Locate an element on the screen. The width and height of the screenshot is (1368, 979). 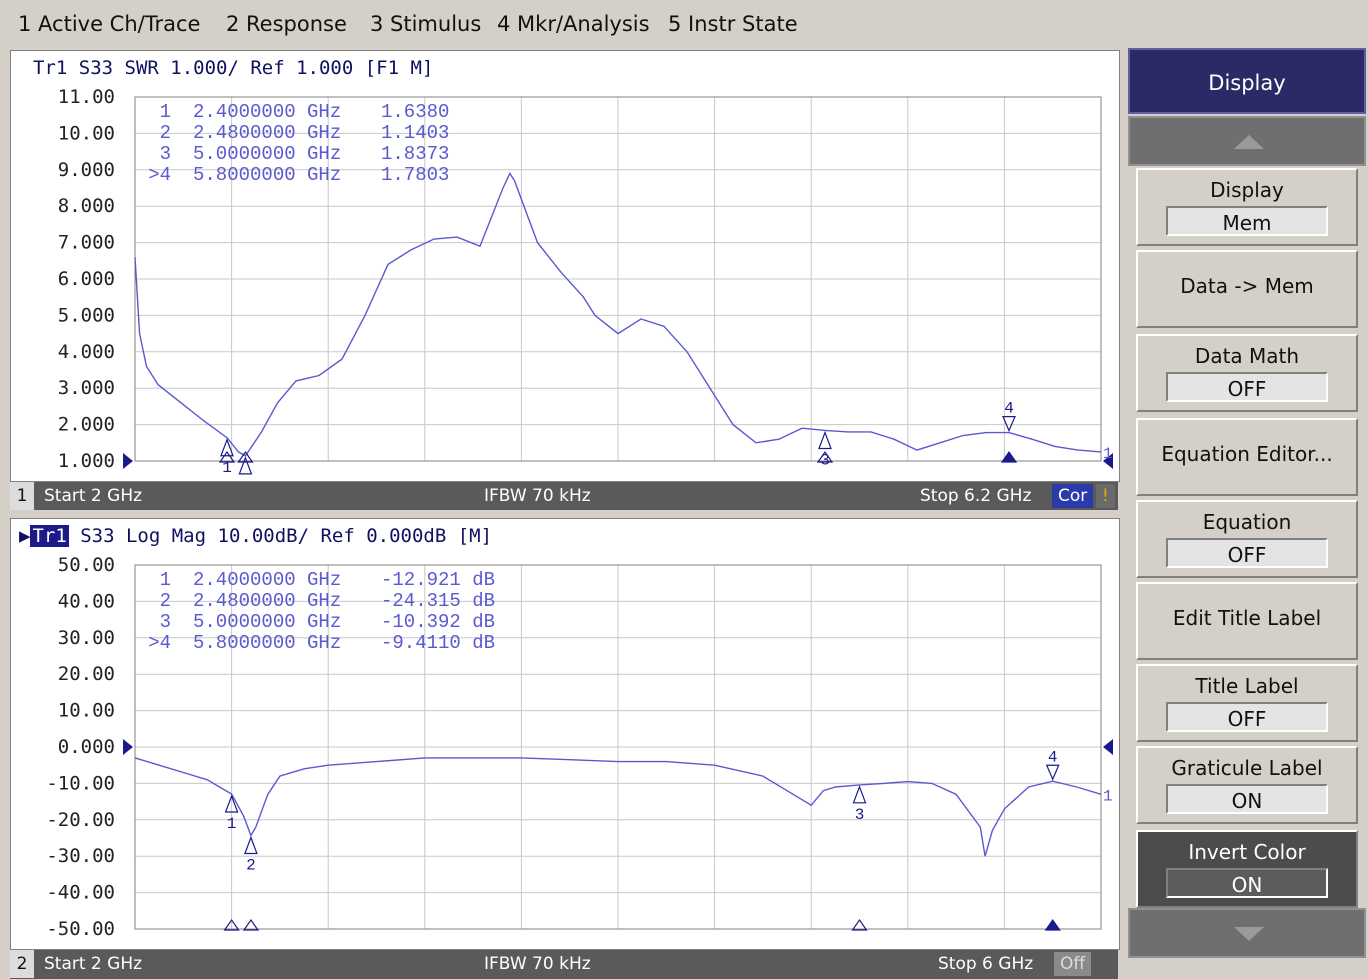
invert-color-button: Invert Color ON is located at coordinates (1247, 869).